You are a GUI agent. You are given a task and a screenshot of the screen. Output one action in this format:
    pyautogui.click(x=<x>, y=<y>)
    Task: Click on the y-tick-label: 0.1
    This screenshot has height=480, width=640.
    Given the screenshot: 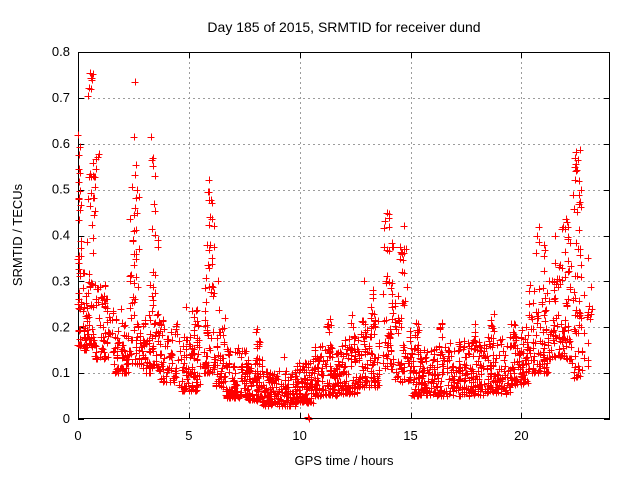 What is the action you would take?
    pyautogui.click(x=61, y=372)
    